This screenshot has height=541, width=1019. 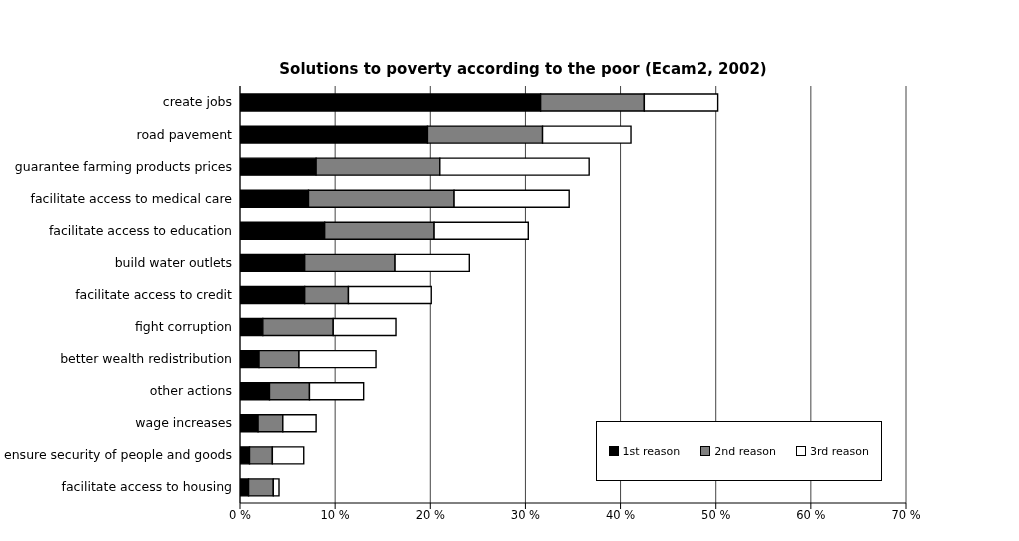 I want to click on x-tick-label: 10 %, so click(x=335, y=515).